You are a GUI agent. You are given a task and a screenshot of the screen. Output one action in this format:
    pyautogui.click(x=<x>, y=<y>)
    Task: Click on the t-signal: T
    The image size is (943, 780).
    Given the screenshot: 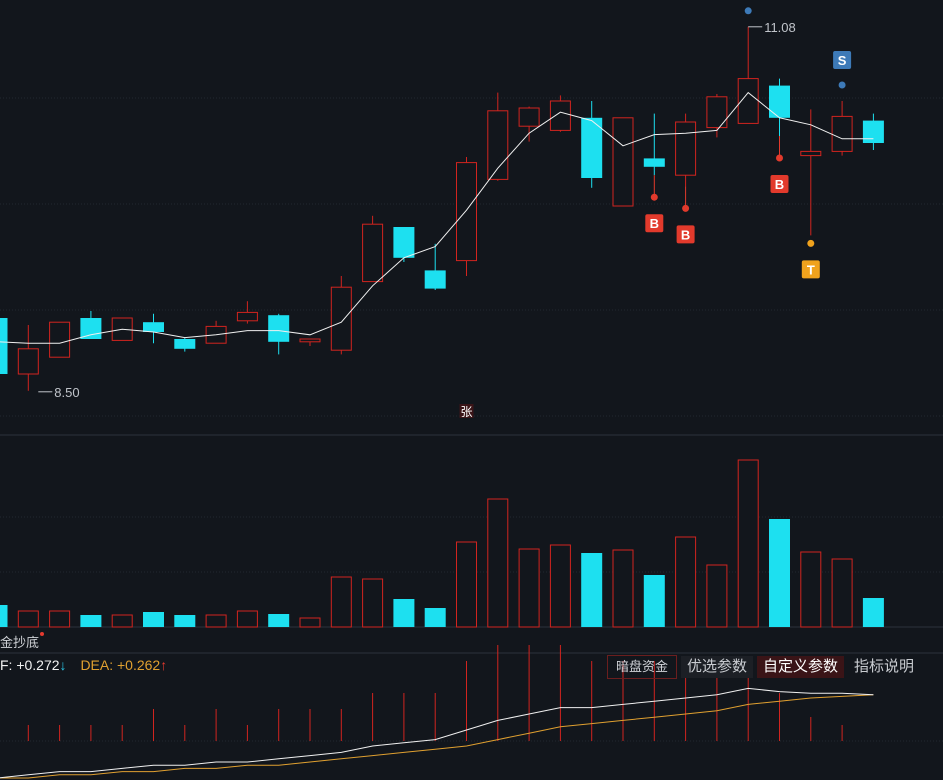 What is the action you would take?
    pyautogui.click(x=810, y=269)
    